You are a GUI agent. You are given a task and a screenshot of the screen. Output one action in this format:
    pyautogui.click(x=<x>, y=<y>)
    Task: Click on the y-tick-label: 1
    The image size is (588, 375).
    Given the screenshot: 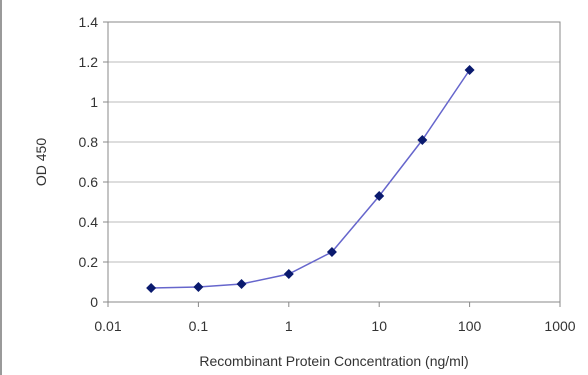 What is the action you would take?
    pyautogui.click(x=94, y=102)
    